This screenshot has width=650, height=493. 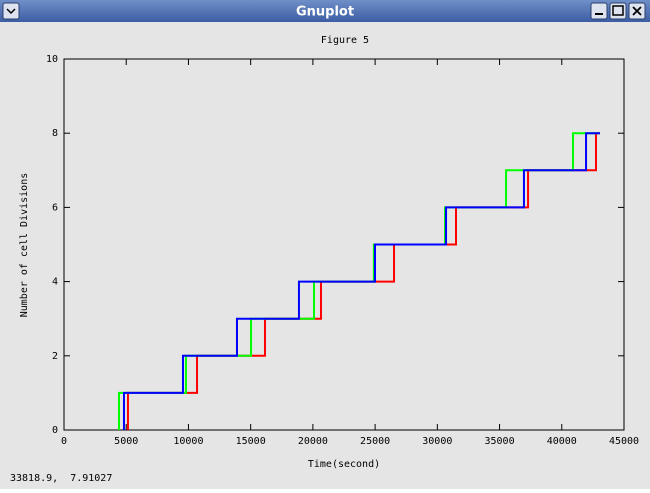 What do you see at coordinates (188, 441) in the screenshot?
I see `x-tick-label: 10000` at bounding box center [188, 441].